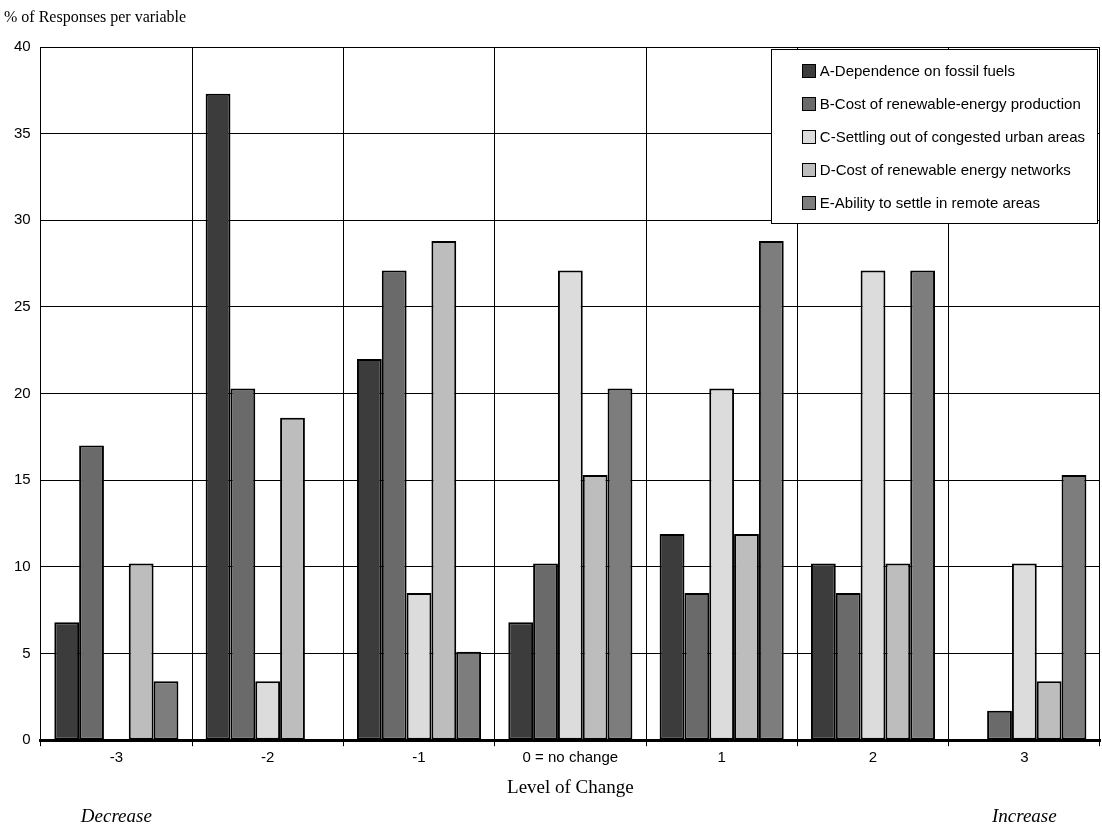 The image size is (1102, 837). I want to click on legend-label: E-Ability to settle in remote areas, so click(929, 203).